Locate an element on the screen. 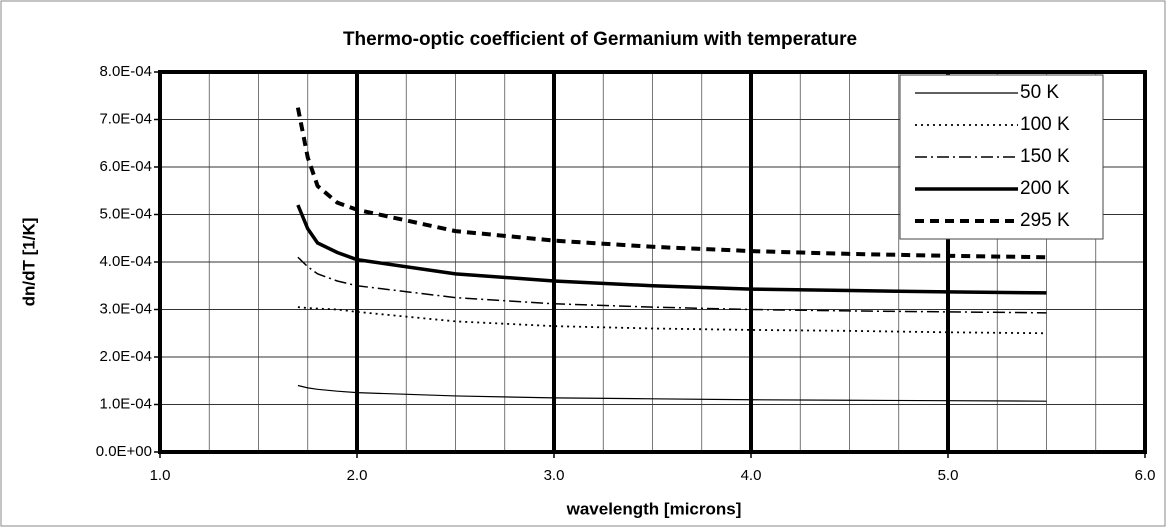 The height and width of the screenshot is (529, 1168). legend-label: 200 K is located at coordinates (1045, 188).